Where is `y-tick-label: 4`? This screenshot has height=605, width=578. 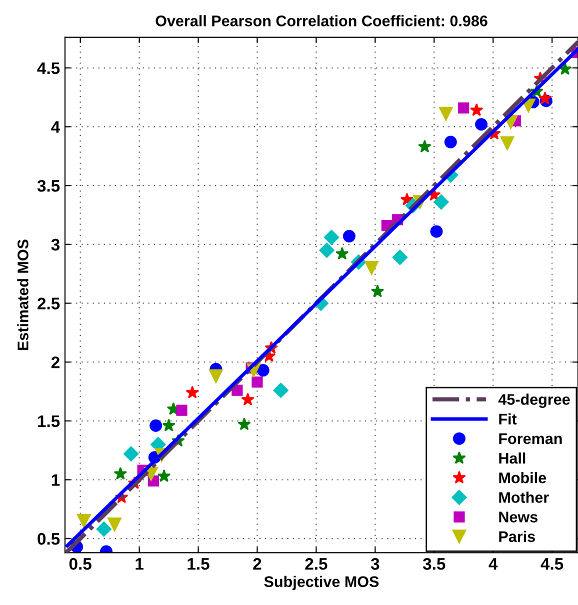 y-tick-label: 4 is located at coordinates (55, 127).